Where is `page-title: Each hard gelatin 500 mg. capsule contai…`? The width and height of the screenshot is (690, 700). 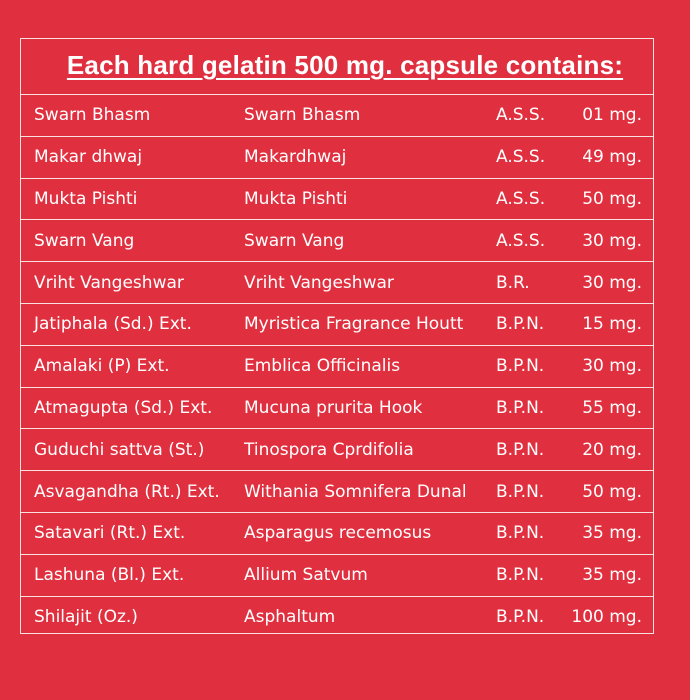 page-title: Each hard gelatin 500 mg. capsule contai… is located at coordinates (345, 65).